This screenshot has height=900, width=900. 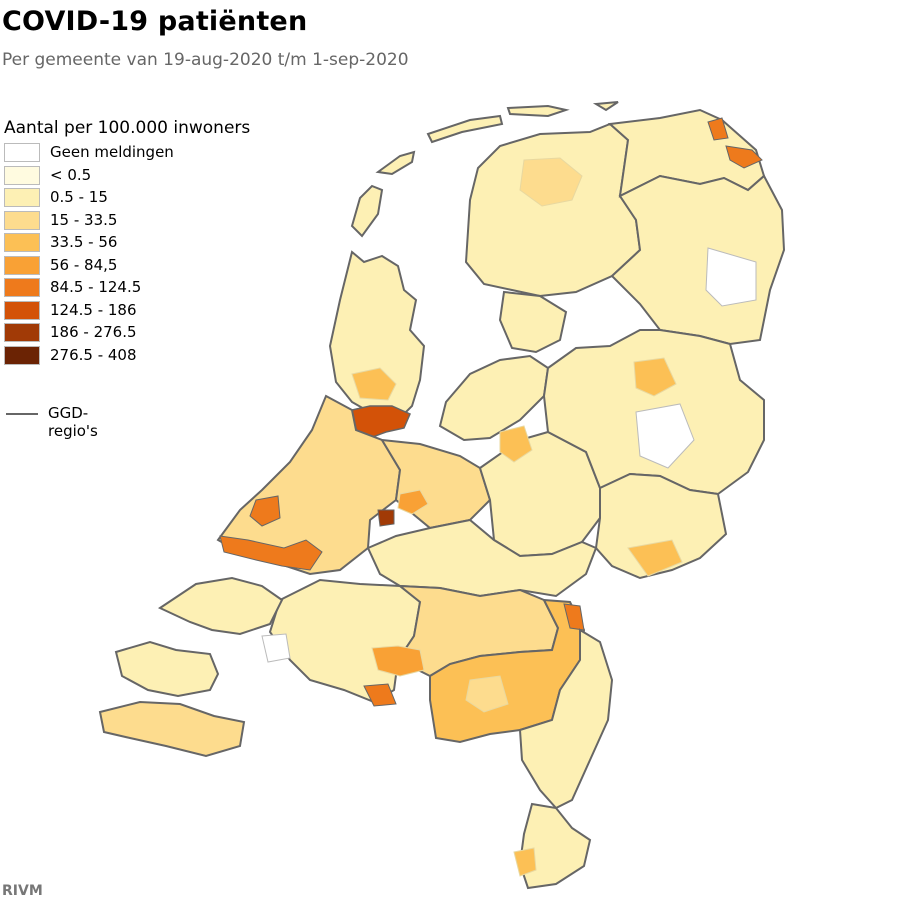 I want to click on legend-label: 186 - 276.5, so click(x=93, y=332).